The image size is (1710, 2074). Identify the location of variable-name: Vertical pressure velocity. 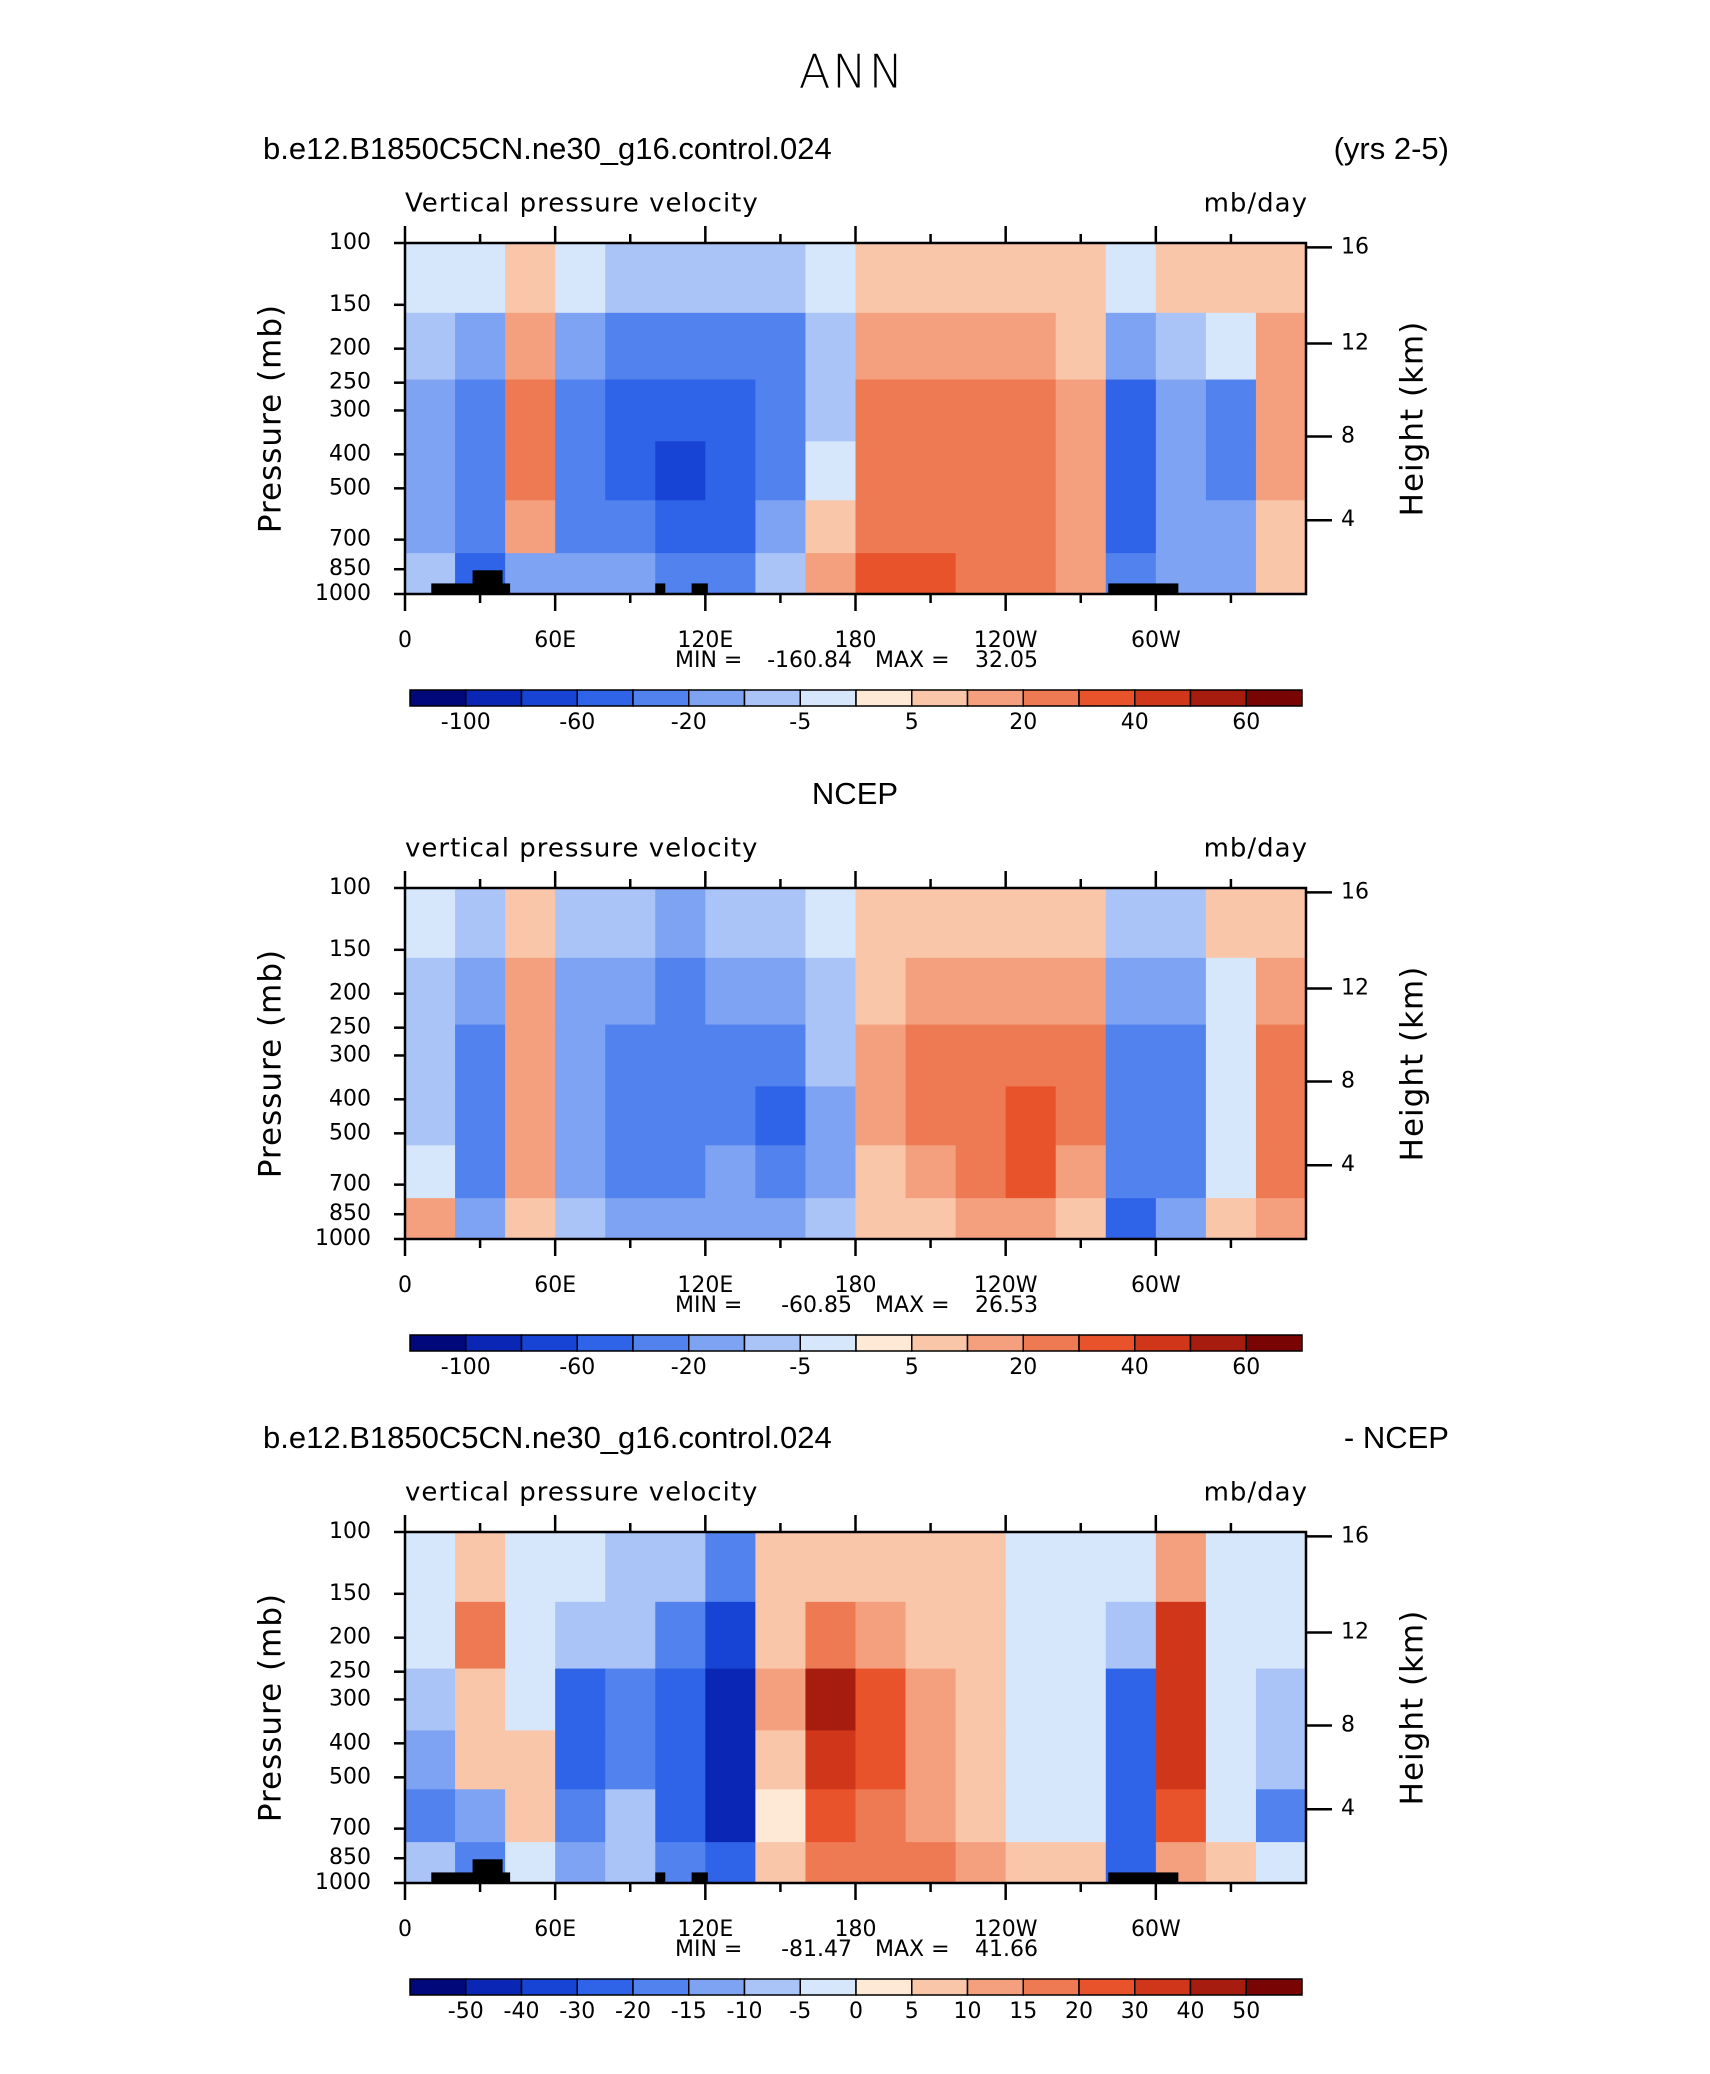
(582, 204).